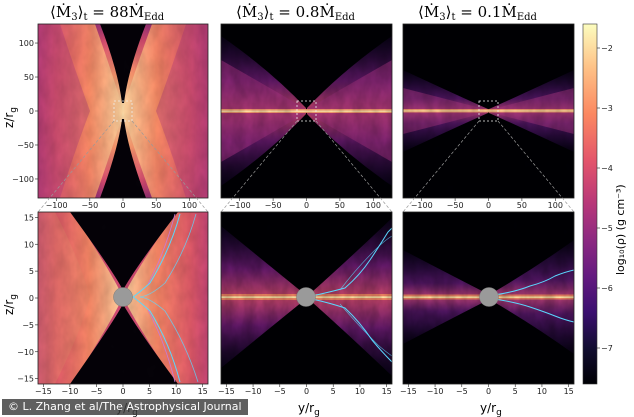 This screenshot has width=634, height=417. I want to click on xlabel-3: y/rg, so click(491, 409).